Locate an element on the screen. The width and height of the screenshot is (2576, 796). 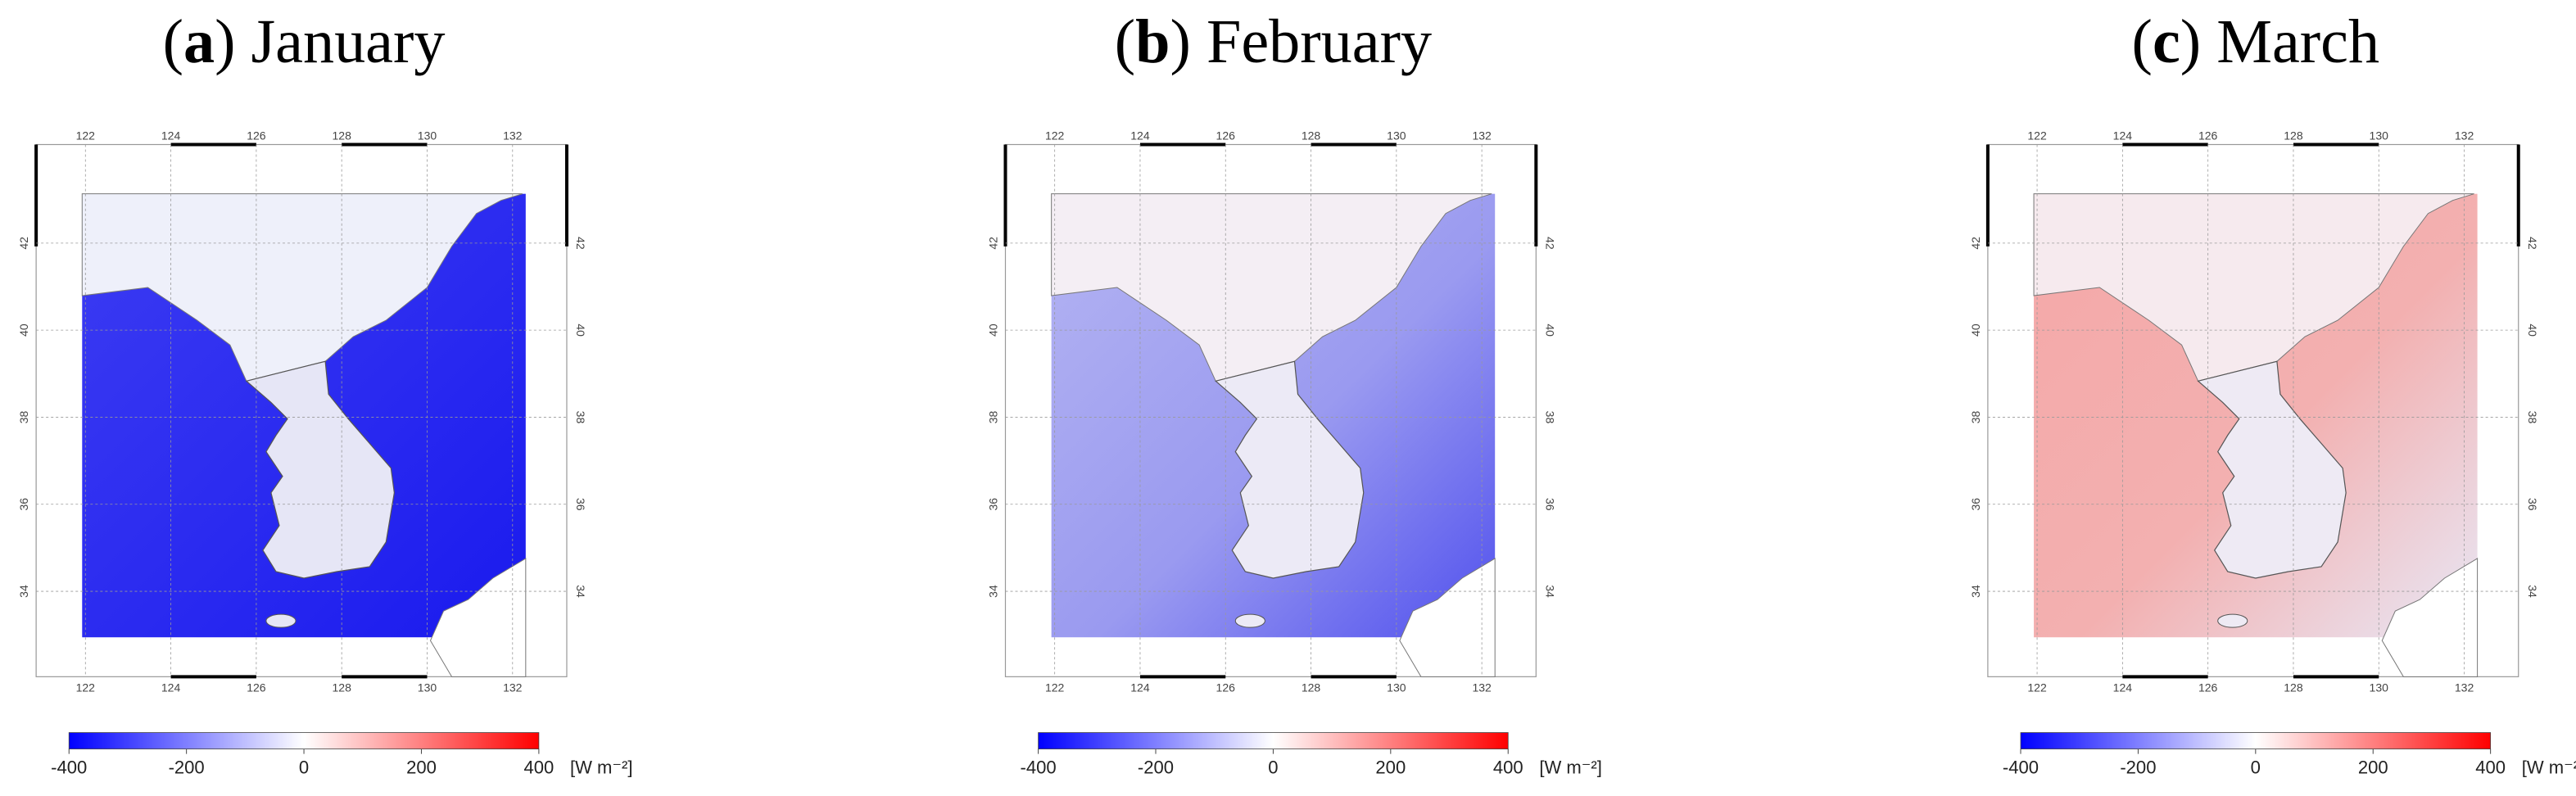
title-part: ) February is located at coordinates (1301, 41).